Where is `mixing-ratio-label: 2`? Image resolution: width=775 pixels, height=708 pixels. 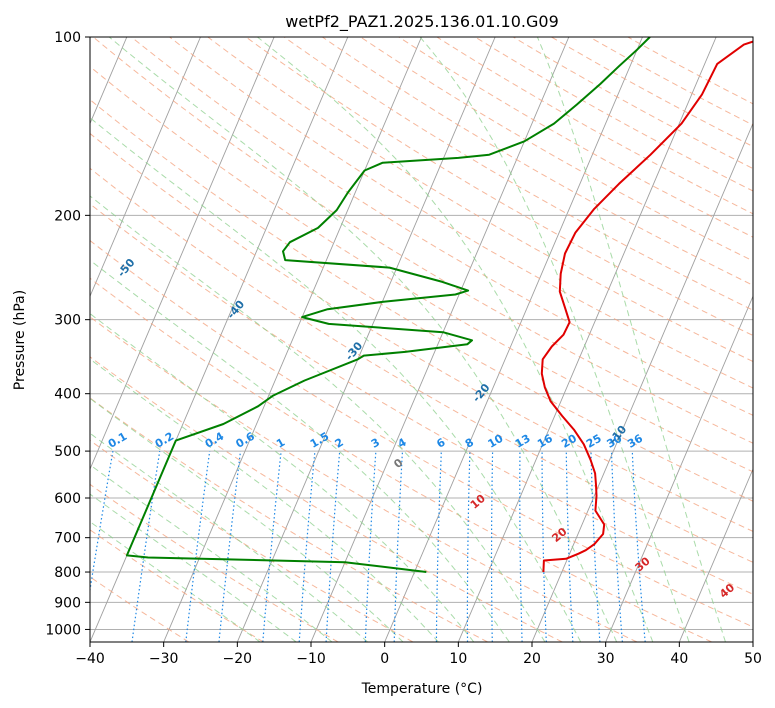 mixing-ratio-label: 2 is located at coordinates (339, 443).